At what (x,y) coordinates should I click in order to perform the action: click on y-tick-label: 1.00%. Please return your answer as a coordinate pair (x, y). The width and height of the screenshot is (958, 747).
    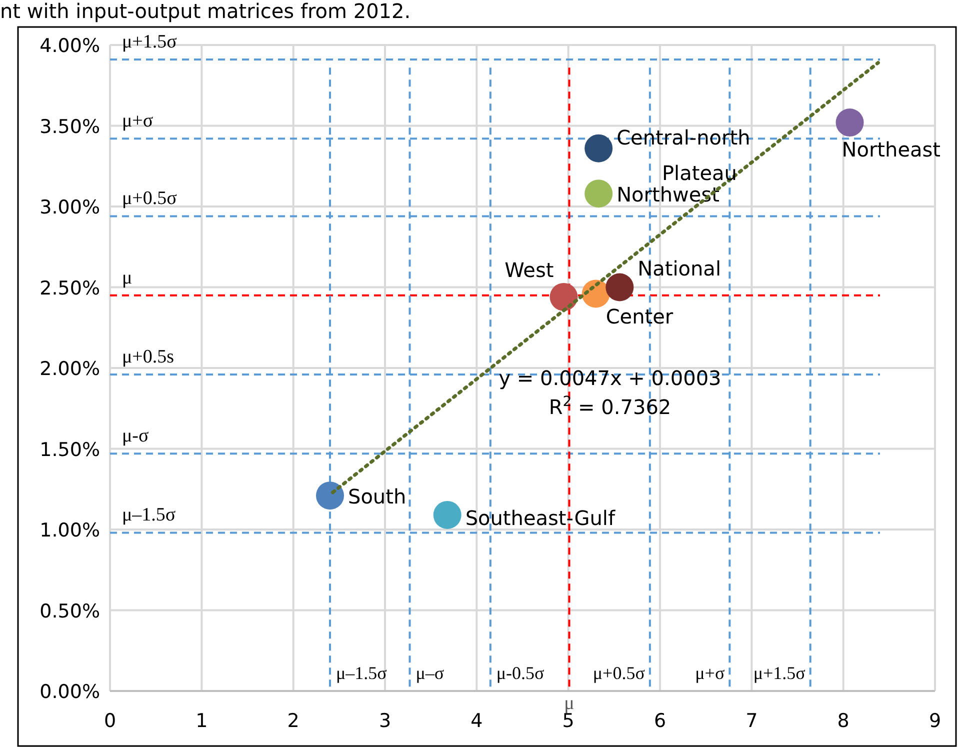
    Looking at the image, I should click on (70, 531).